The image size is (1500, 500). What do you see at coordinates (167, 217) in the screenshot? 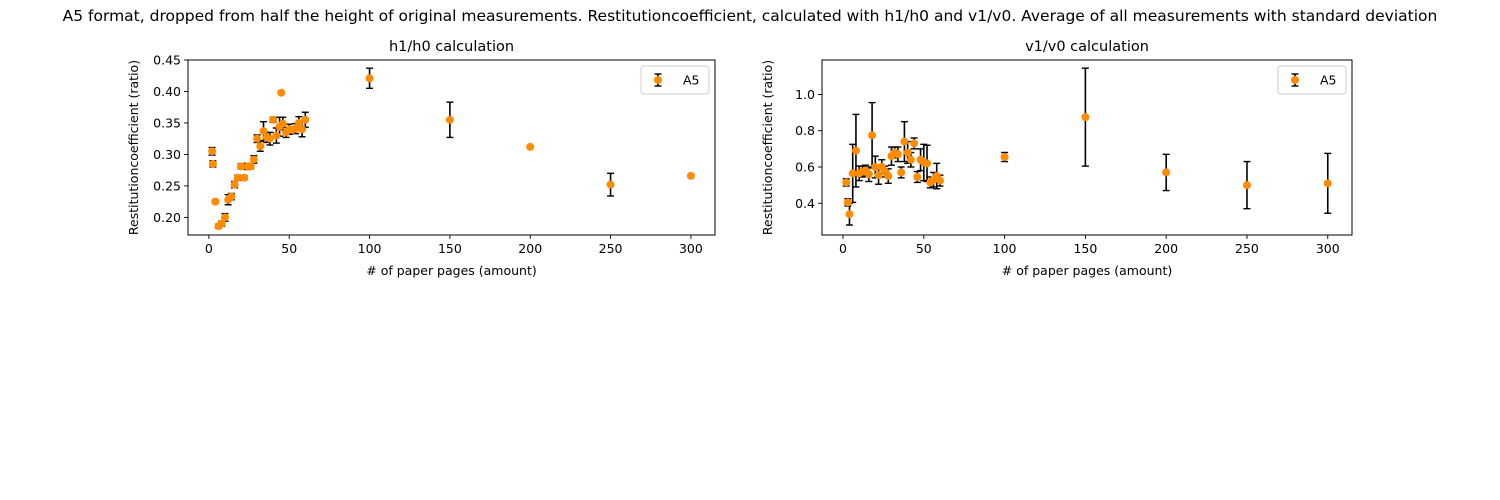
I see `y-tick-label: 0.20` at bounding box center [167, 217].